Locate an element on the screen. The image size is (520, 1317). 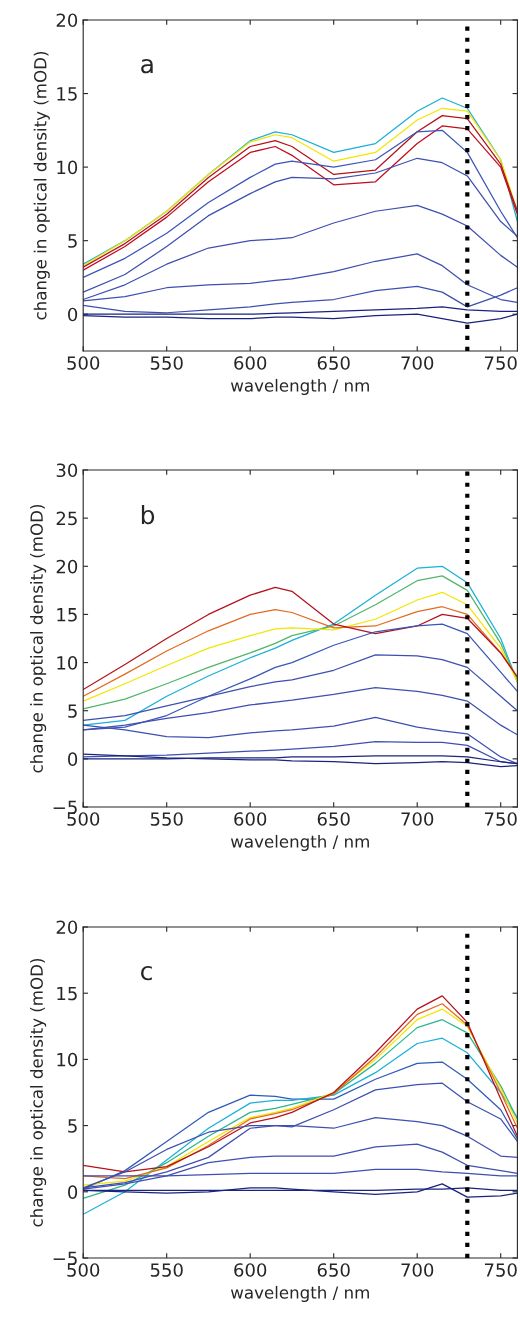
annotation: b is located at coordinates (148, 514).